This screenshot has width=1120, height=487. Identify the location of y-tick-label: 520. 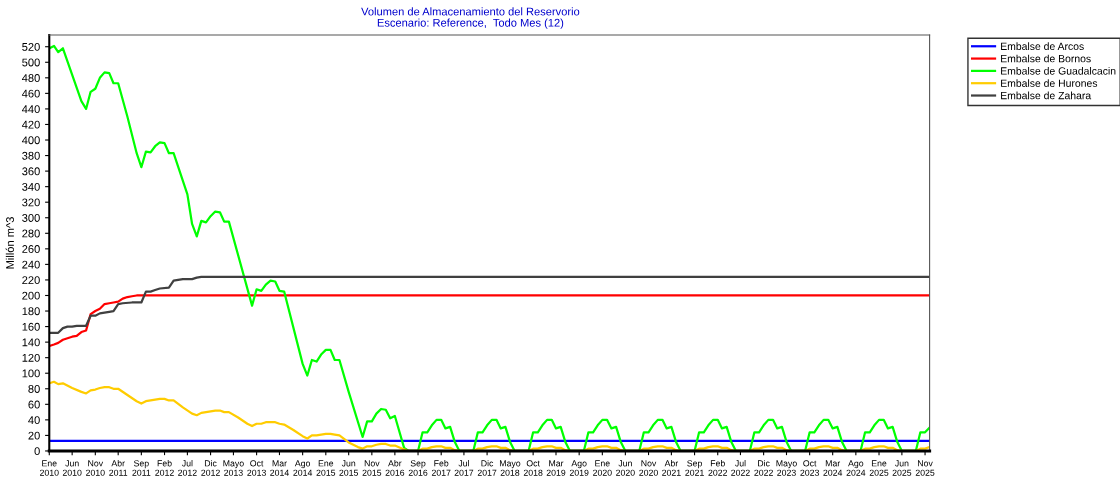
(31, 46).